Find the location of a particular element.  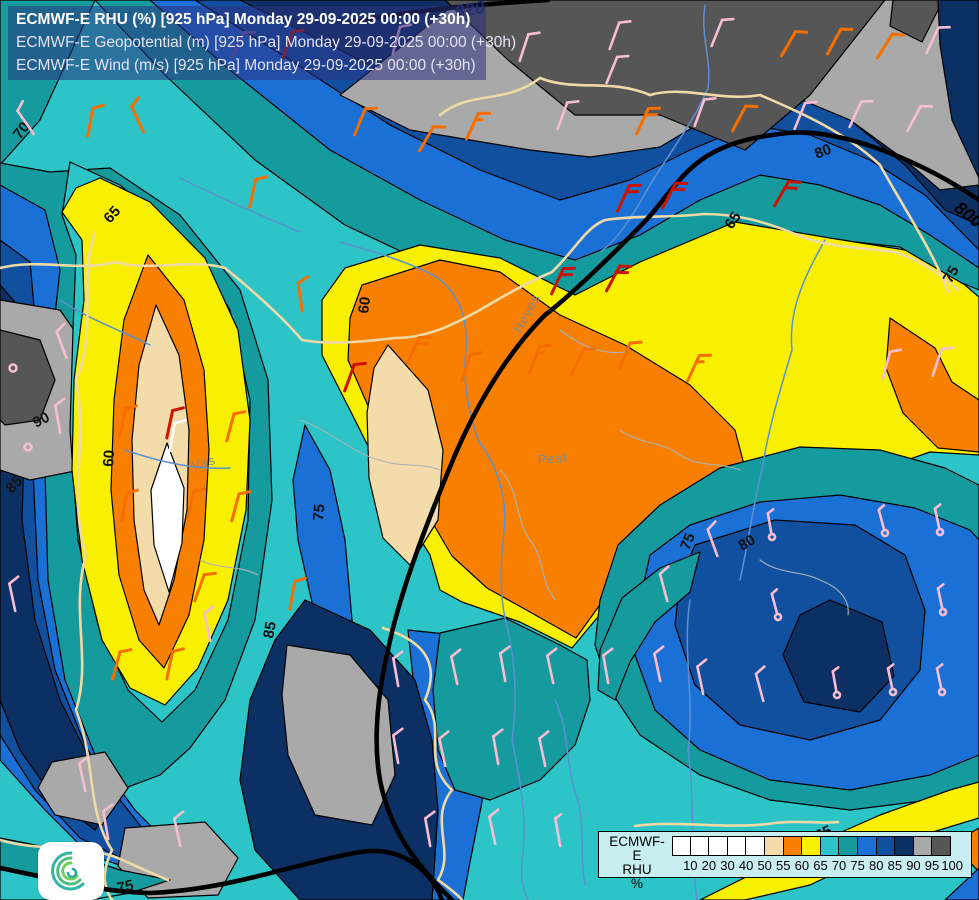

rh-contour-label: 65 is located at coordinates (732, 220).